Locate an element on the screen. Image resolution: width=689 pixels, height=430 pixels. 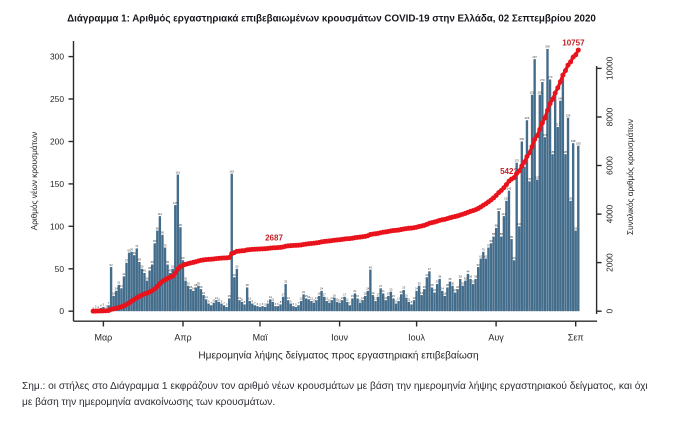
svg-text: Μαρ is located at coordinates (103, 337).